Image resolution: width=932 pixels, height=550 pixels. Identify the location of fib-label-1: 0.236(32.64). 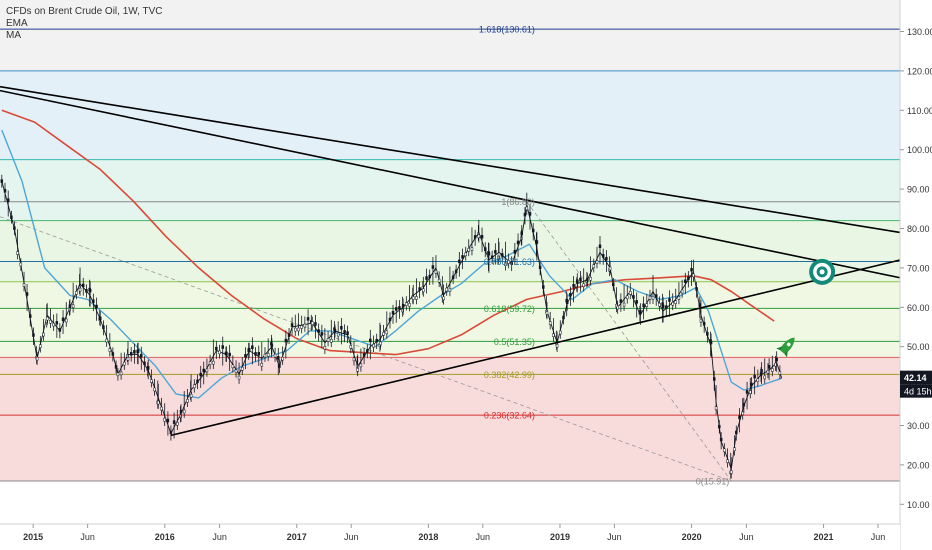
(509, 416).